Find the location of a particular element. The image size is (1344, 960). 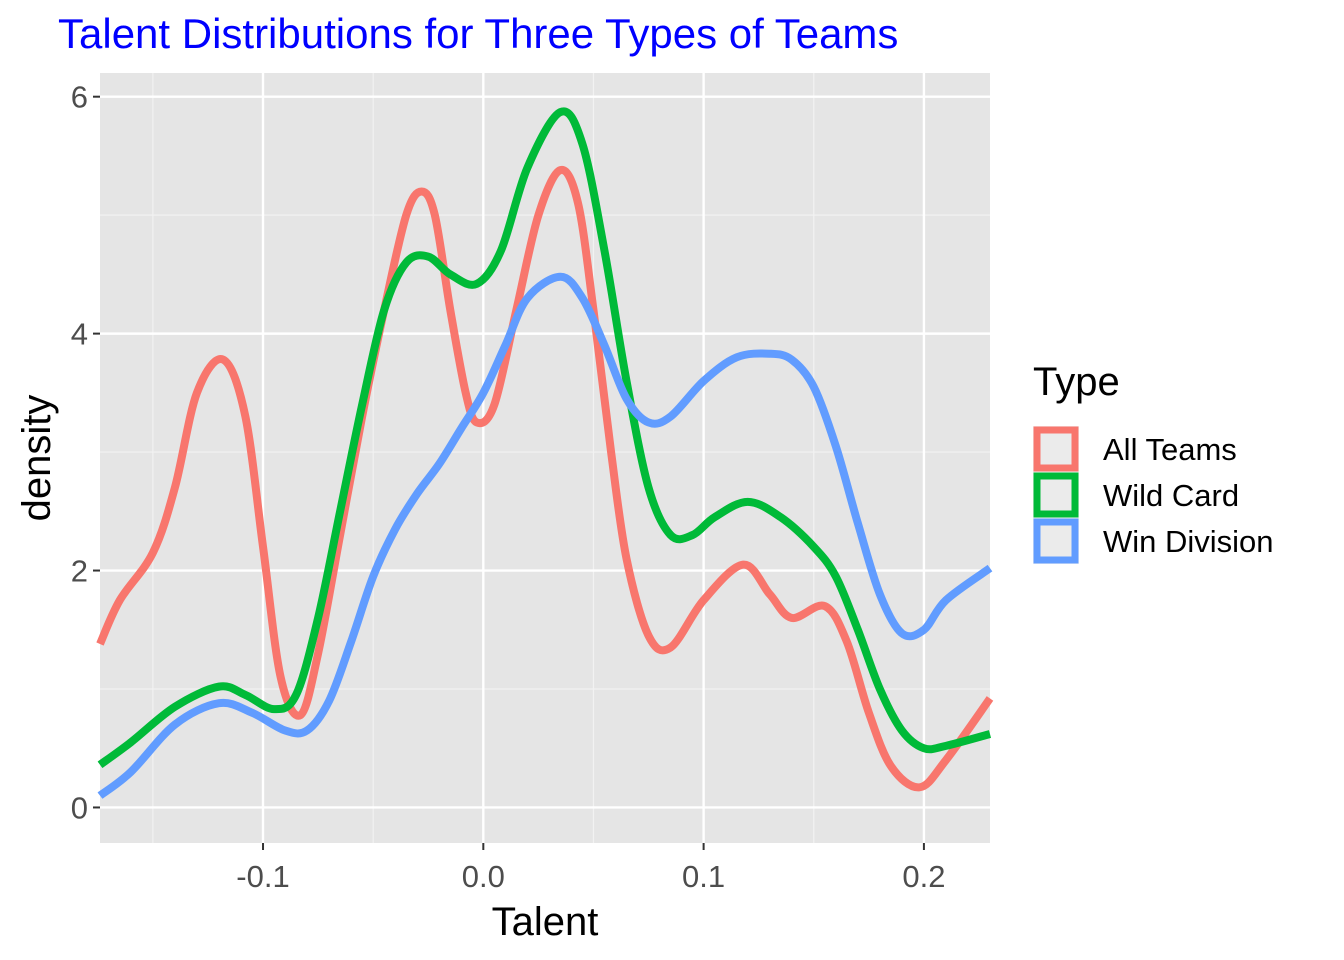

y-tick-label: 2 is located at coordinates (79, 571).